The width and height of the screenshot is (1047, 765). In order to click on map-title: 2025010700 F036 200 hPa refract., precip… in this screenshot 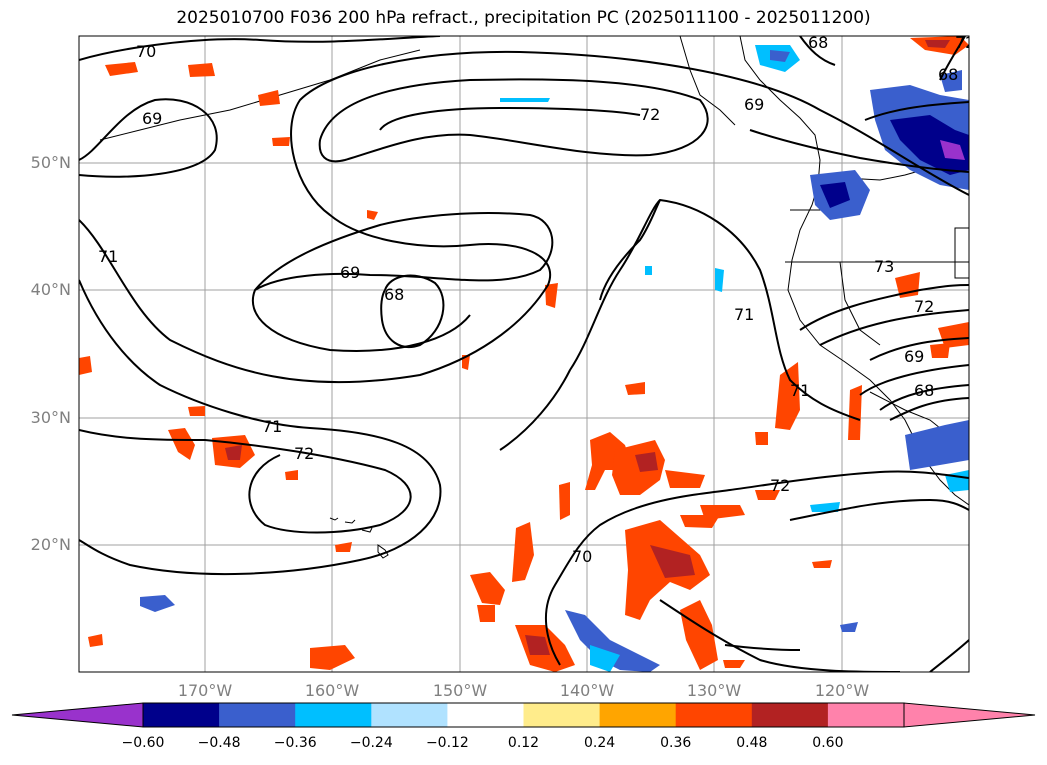, I will do `click(523, 18)`.